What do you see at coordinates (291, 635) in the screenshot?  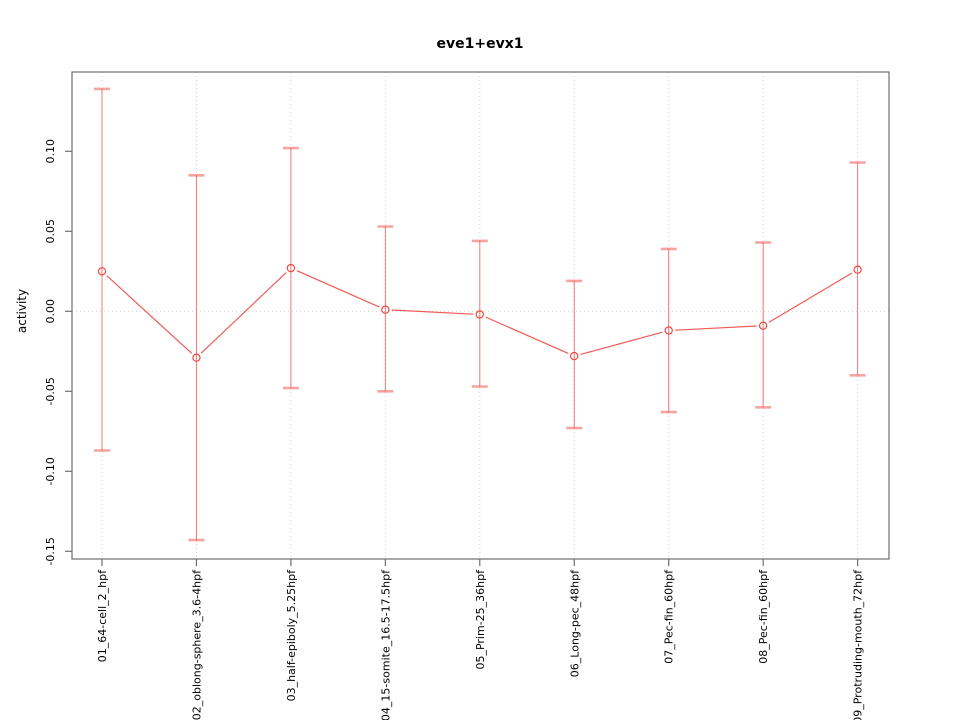 I see `x-tick-label: 03_half-epiboly_5.25hpf` at bounding box center [291, 635].